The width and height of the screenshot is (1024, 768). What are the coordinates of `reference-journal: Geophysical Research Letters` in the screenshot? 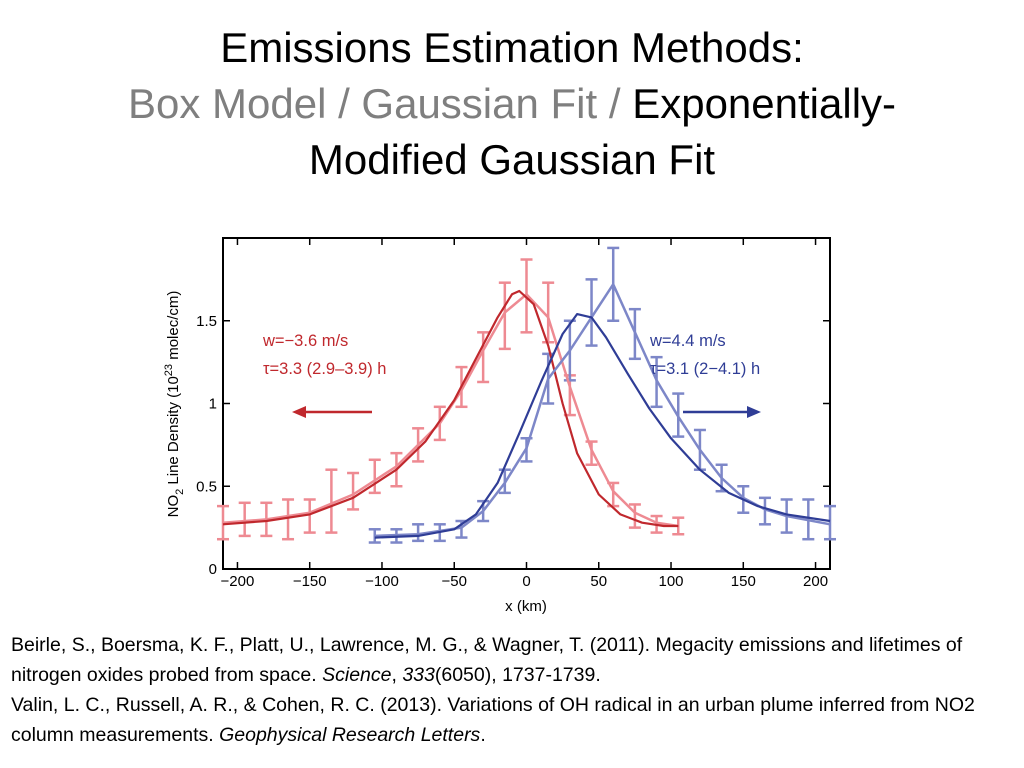 It's located at (350, 735).